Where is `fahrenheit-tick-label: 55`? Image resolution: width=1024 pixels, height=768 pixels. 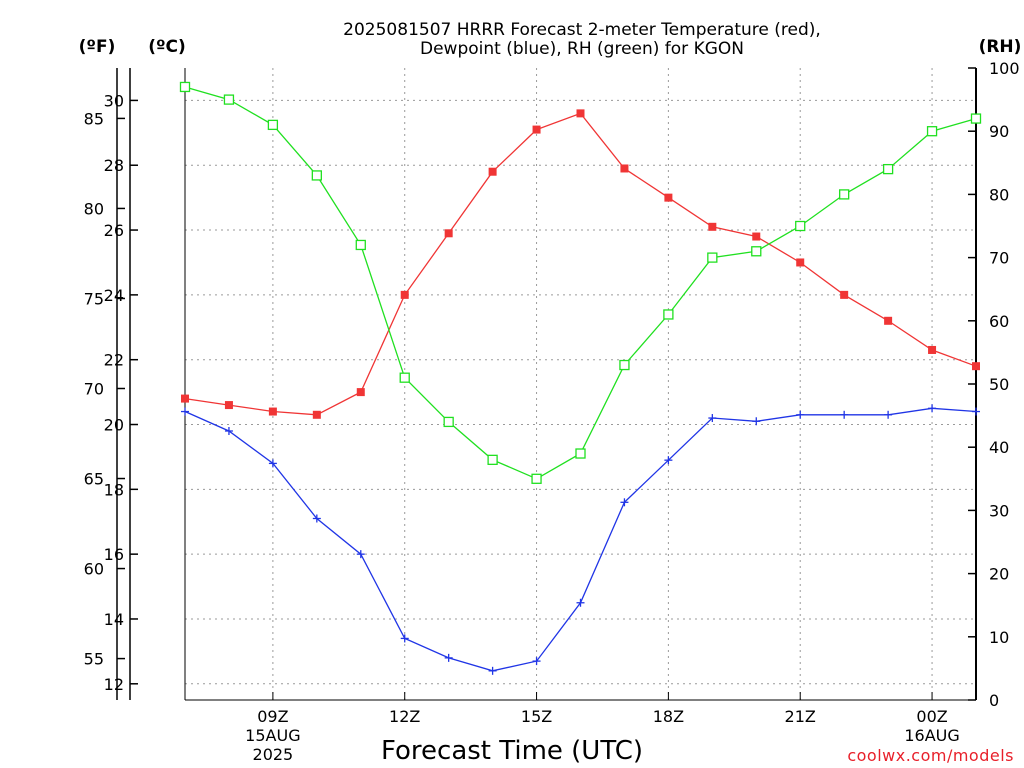
fahrenheit-tick-label: 55 is located at coordinates (94, 659).